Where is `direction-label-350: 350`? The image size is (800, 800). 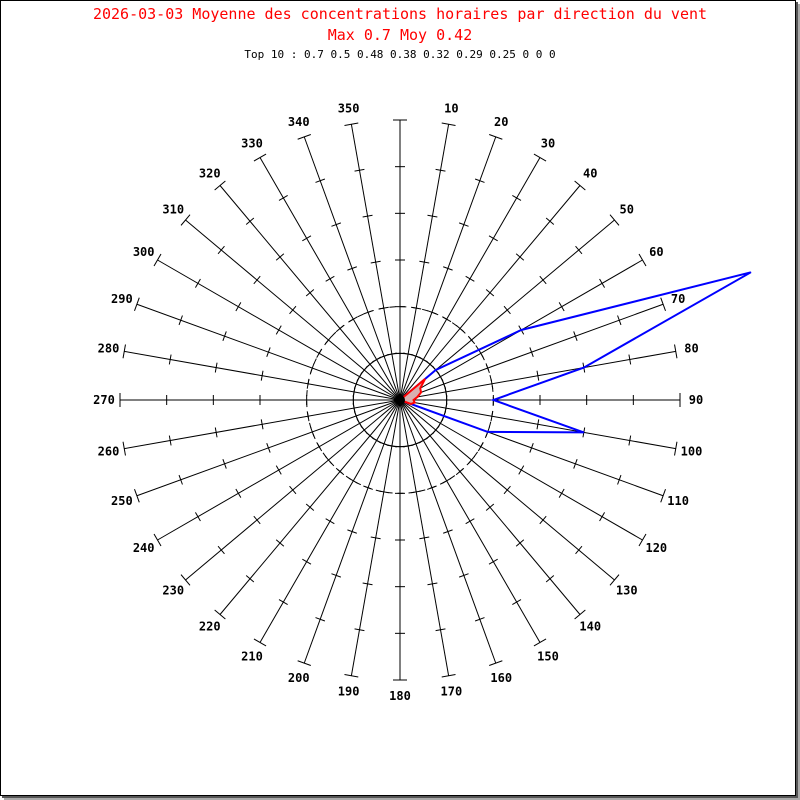 direction-label-350: 350 is located at coordinates (349, 108).